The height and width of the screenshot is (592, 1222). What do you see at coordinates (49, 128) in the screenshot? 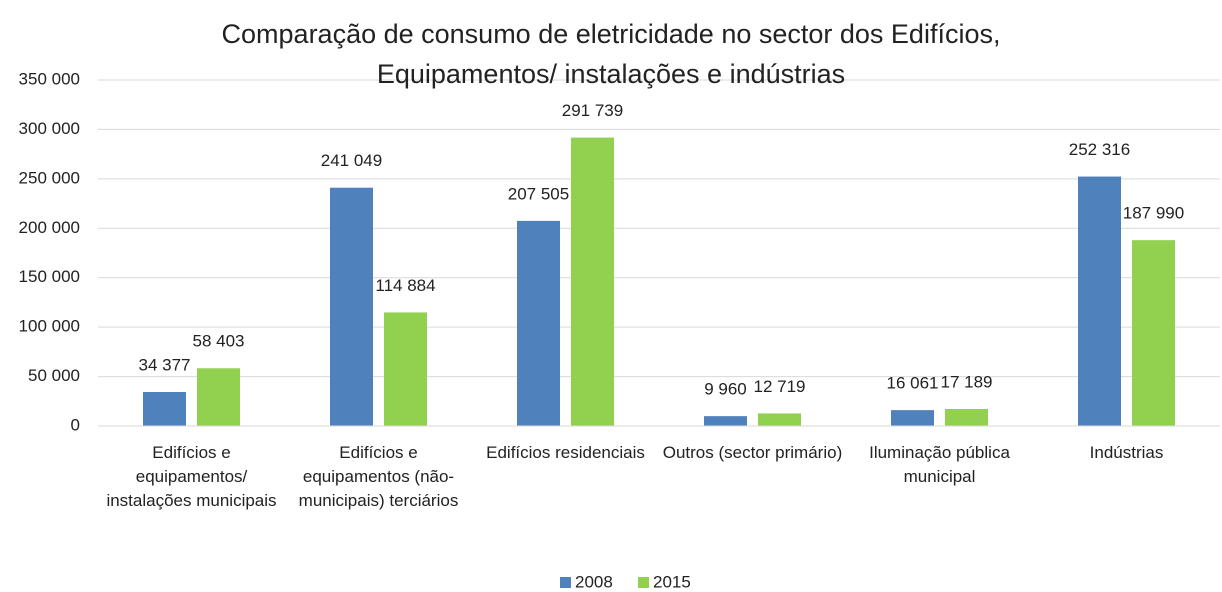
I see `y-tick-label: 300 000` at bounding box center [49, 128].